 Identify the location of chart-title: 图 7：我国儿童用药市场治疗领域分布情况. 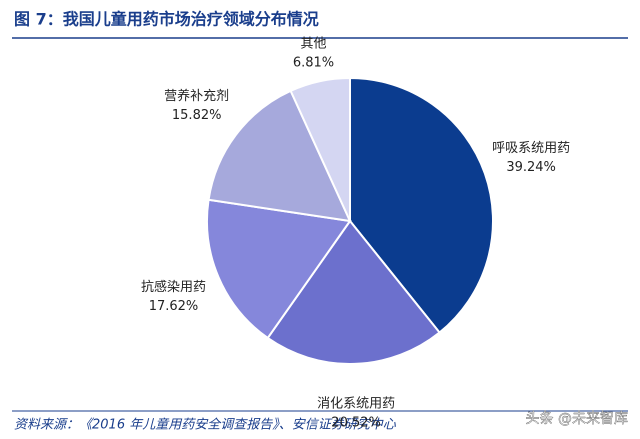
(166, 19).